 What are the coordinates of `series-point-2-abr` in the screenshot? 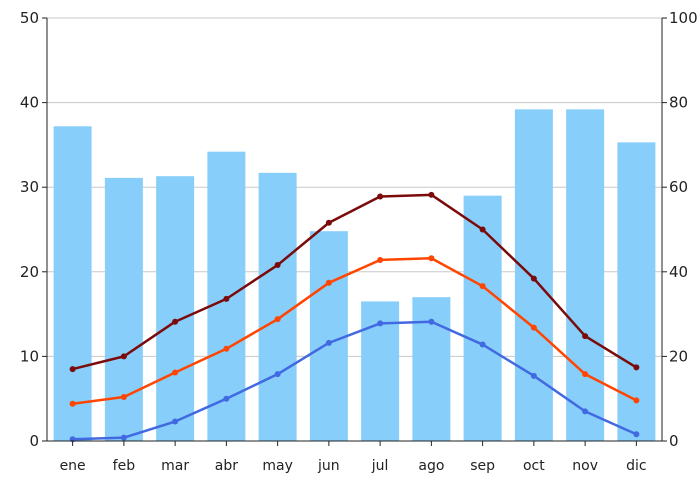 It's located at (226, 348).